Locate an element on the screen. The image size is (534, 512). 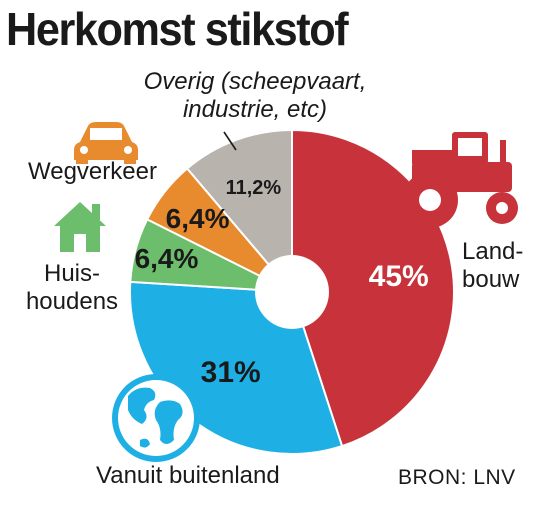
label-landbouw: Land- bouw is located at coordinates (492, 266).